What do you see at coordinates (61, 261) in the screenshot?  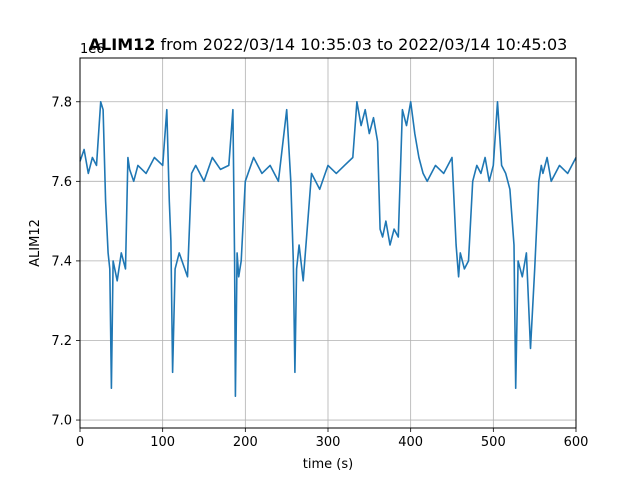 I see `y-tick-label: 7.4` at bounding box center [61, 261].